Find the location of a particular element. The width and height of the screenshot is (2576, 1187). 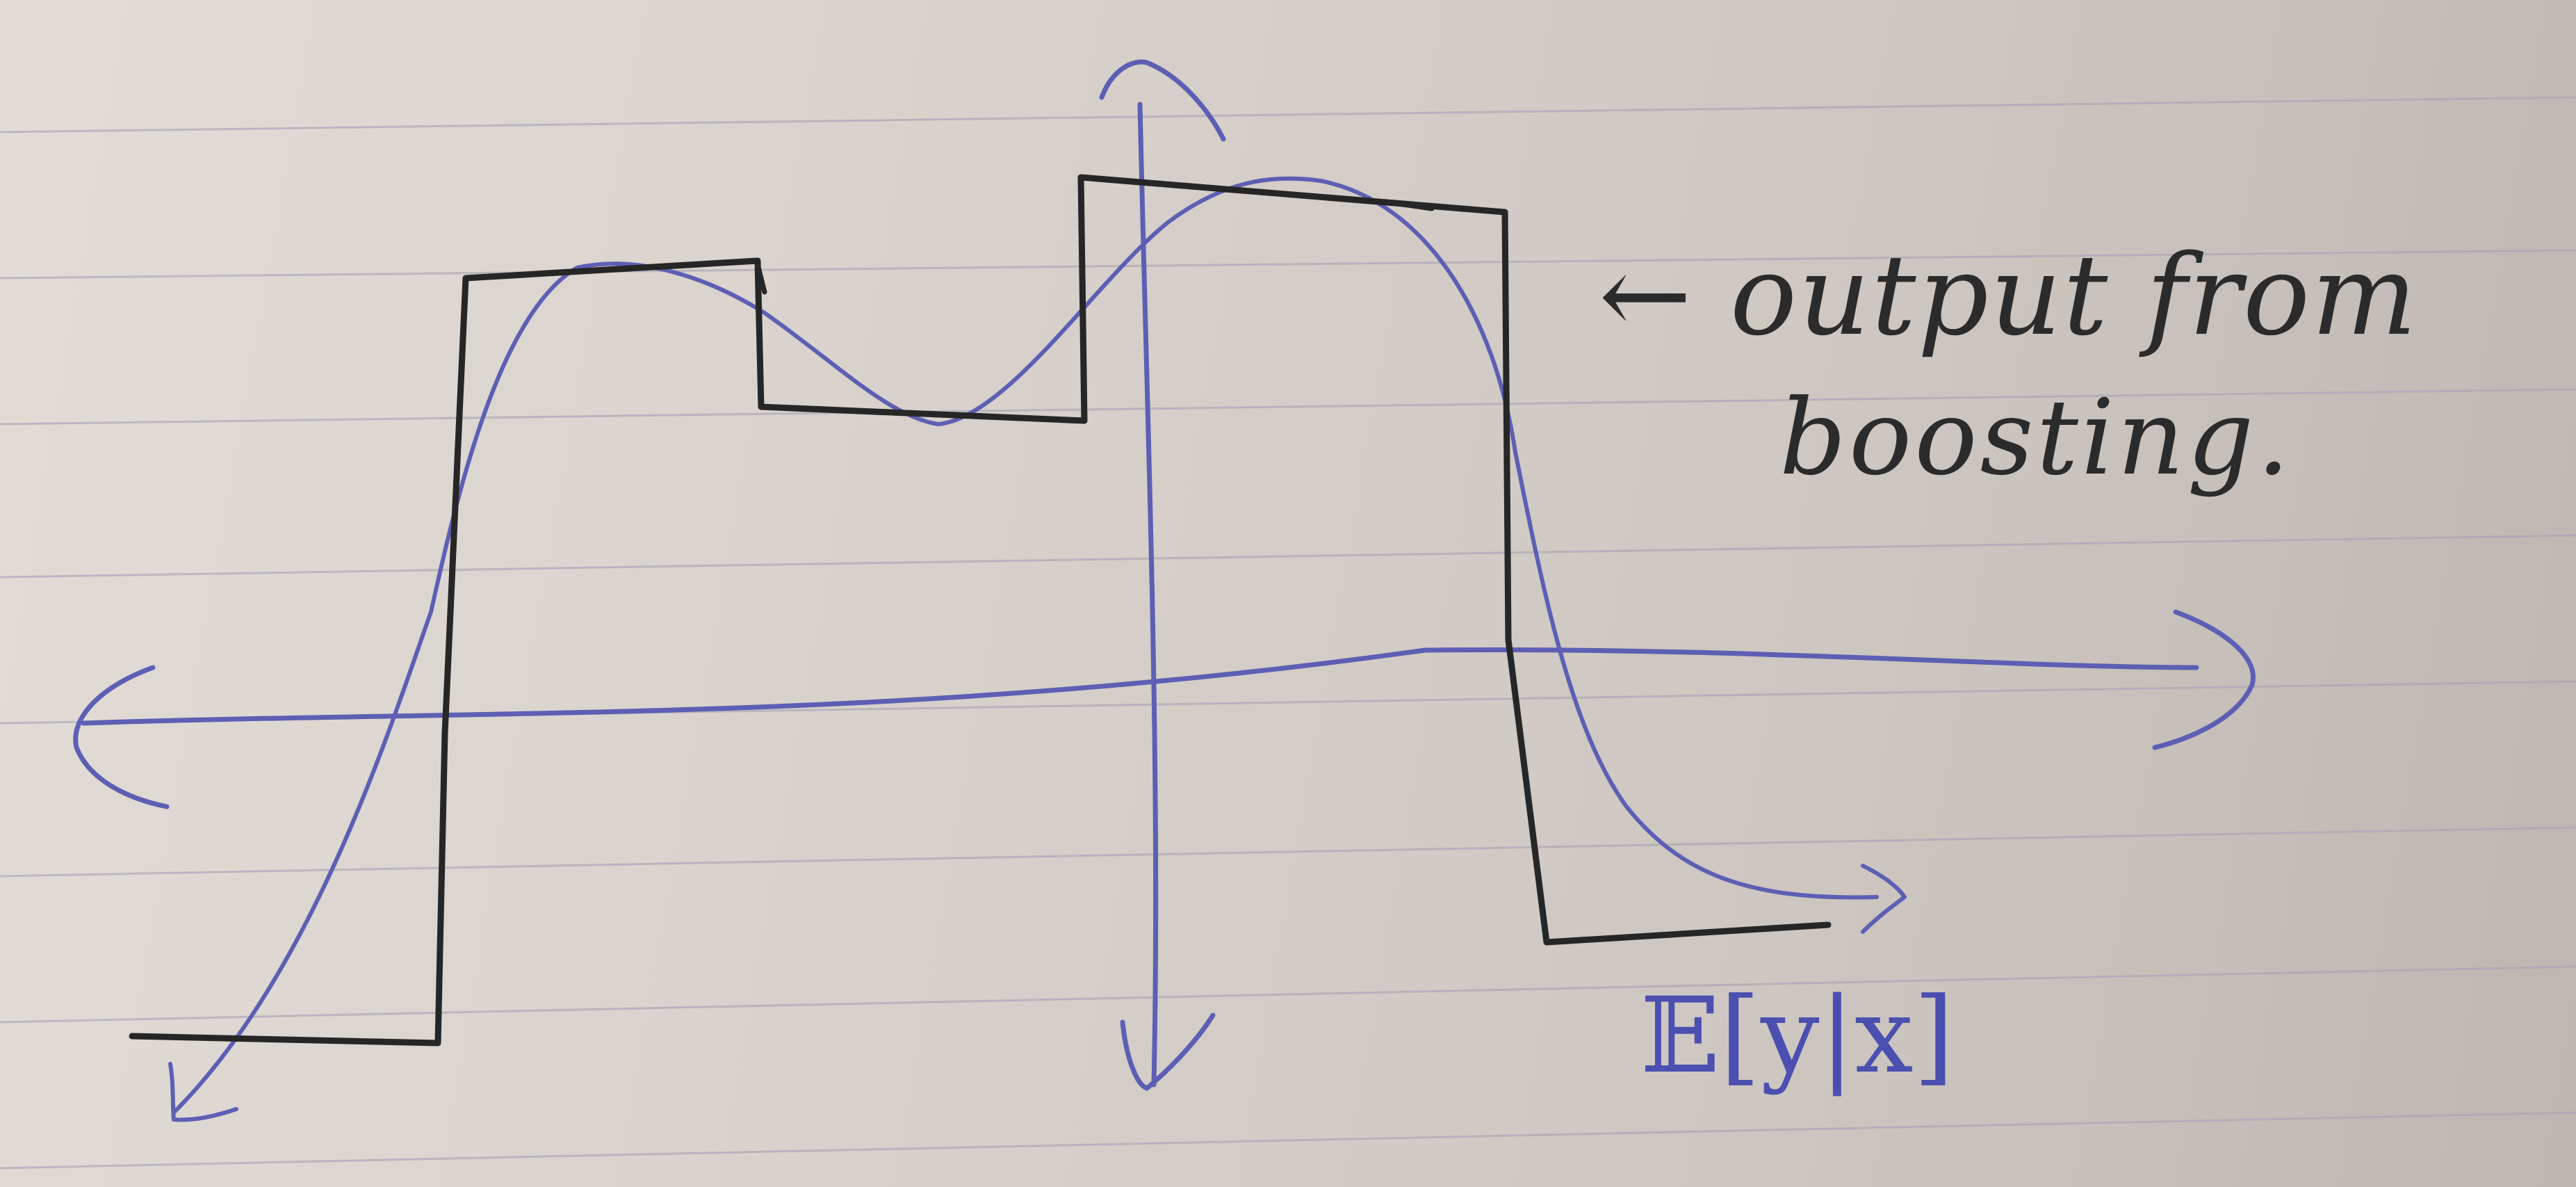

x-axis is located at coordinates (1164, 709).